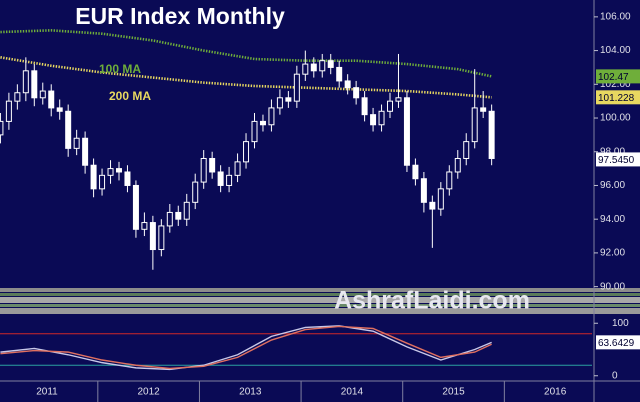  What do you see at coordinates (555, 392) in the screenshot?
I see `x-tick-label: 2016` at bounding box center [555, 392].